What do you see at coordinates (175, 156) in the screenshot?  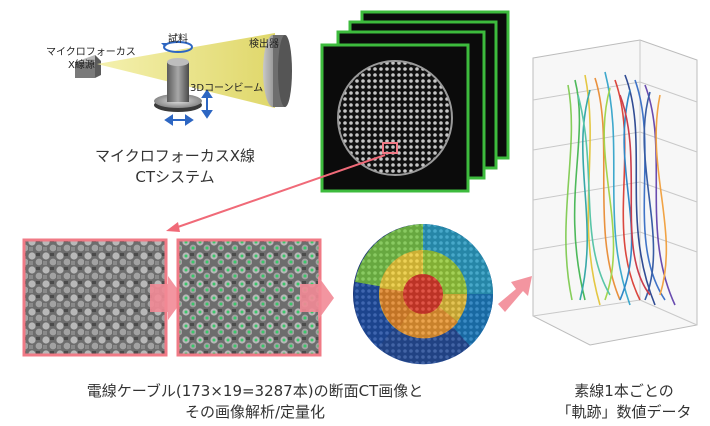 I see `ct-system-caption-line1: マイクロフォーカスX線` at bounding box center [175, 156].